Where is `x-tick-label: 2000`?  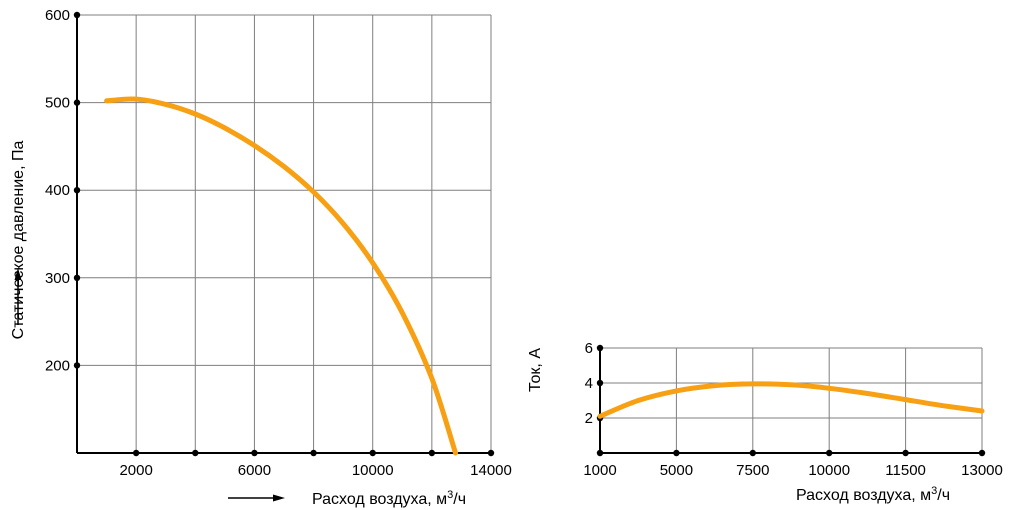
x-tick-label: 2000 is located at coordinates (135, 470).